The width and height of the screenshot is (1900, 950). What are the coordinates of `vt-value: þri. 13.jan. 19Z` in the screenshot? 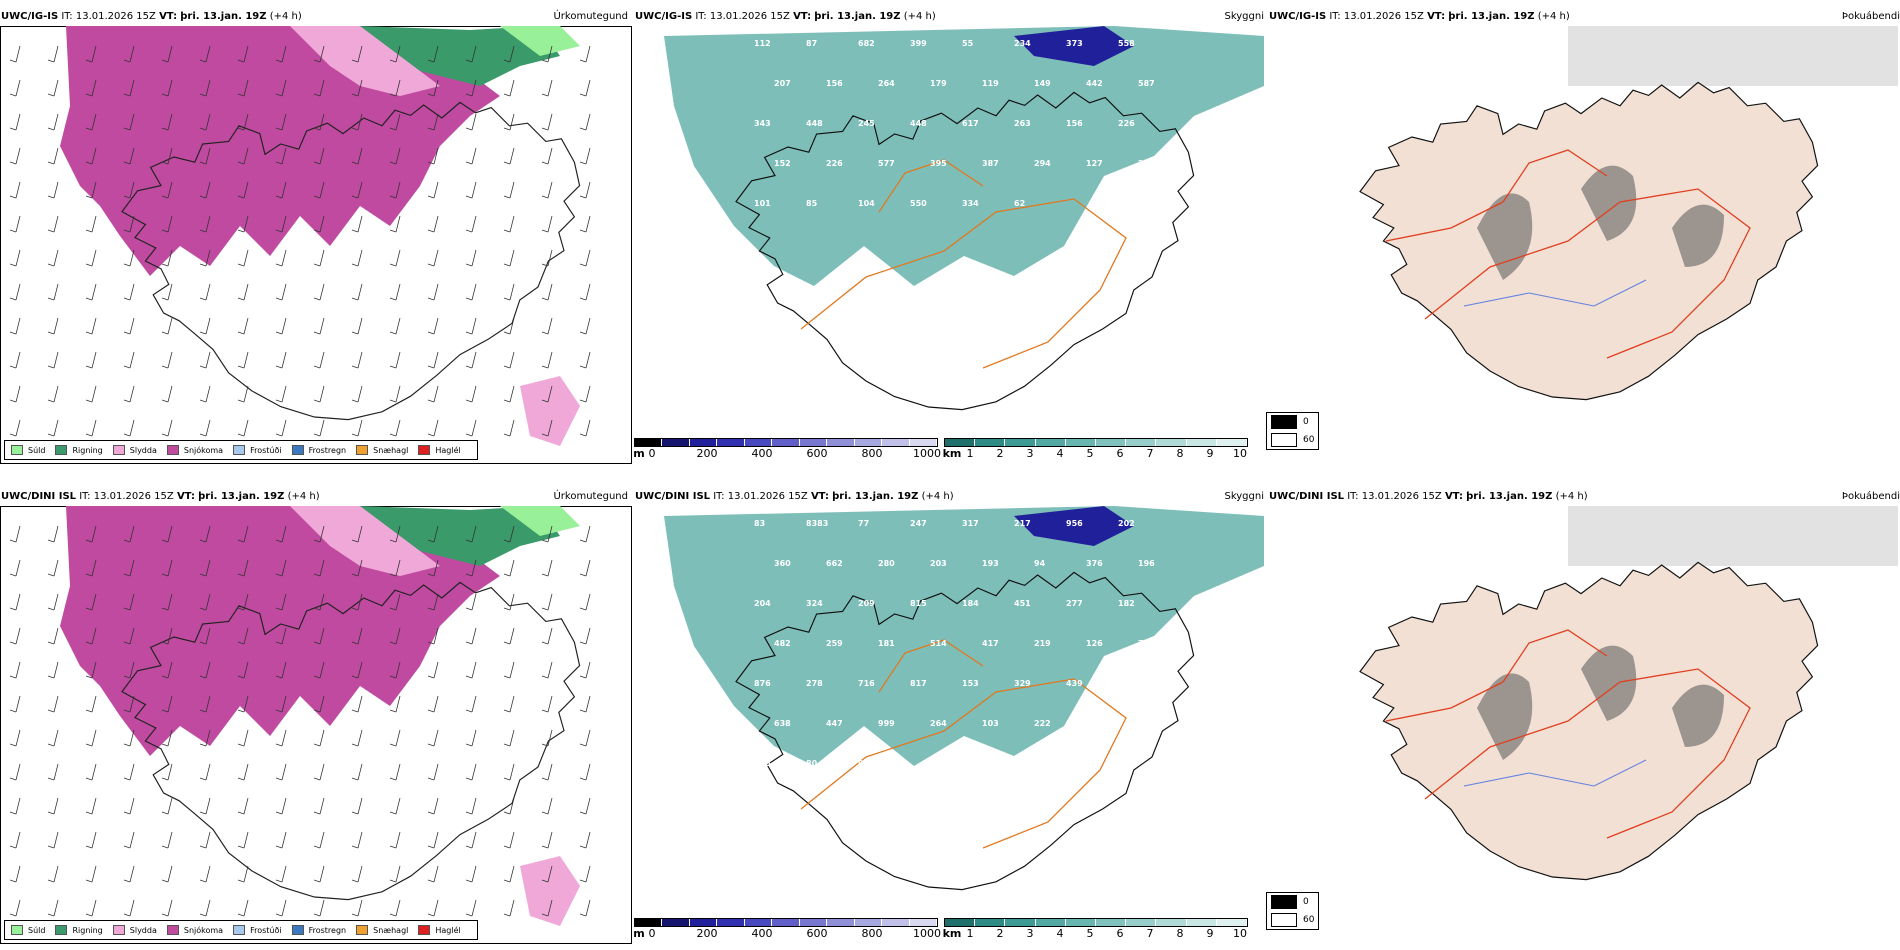 It's located at (223, 16).